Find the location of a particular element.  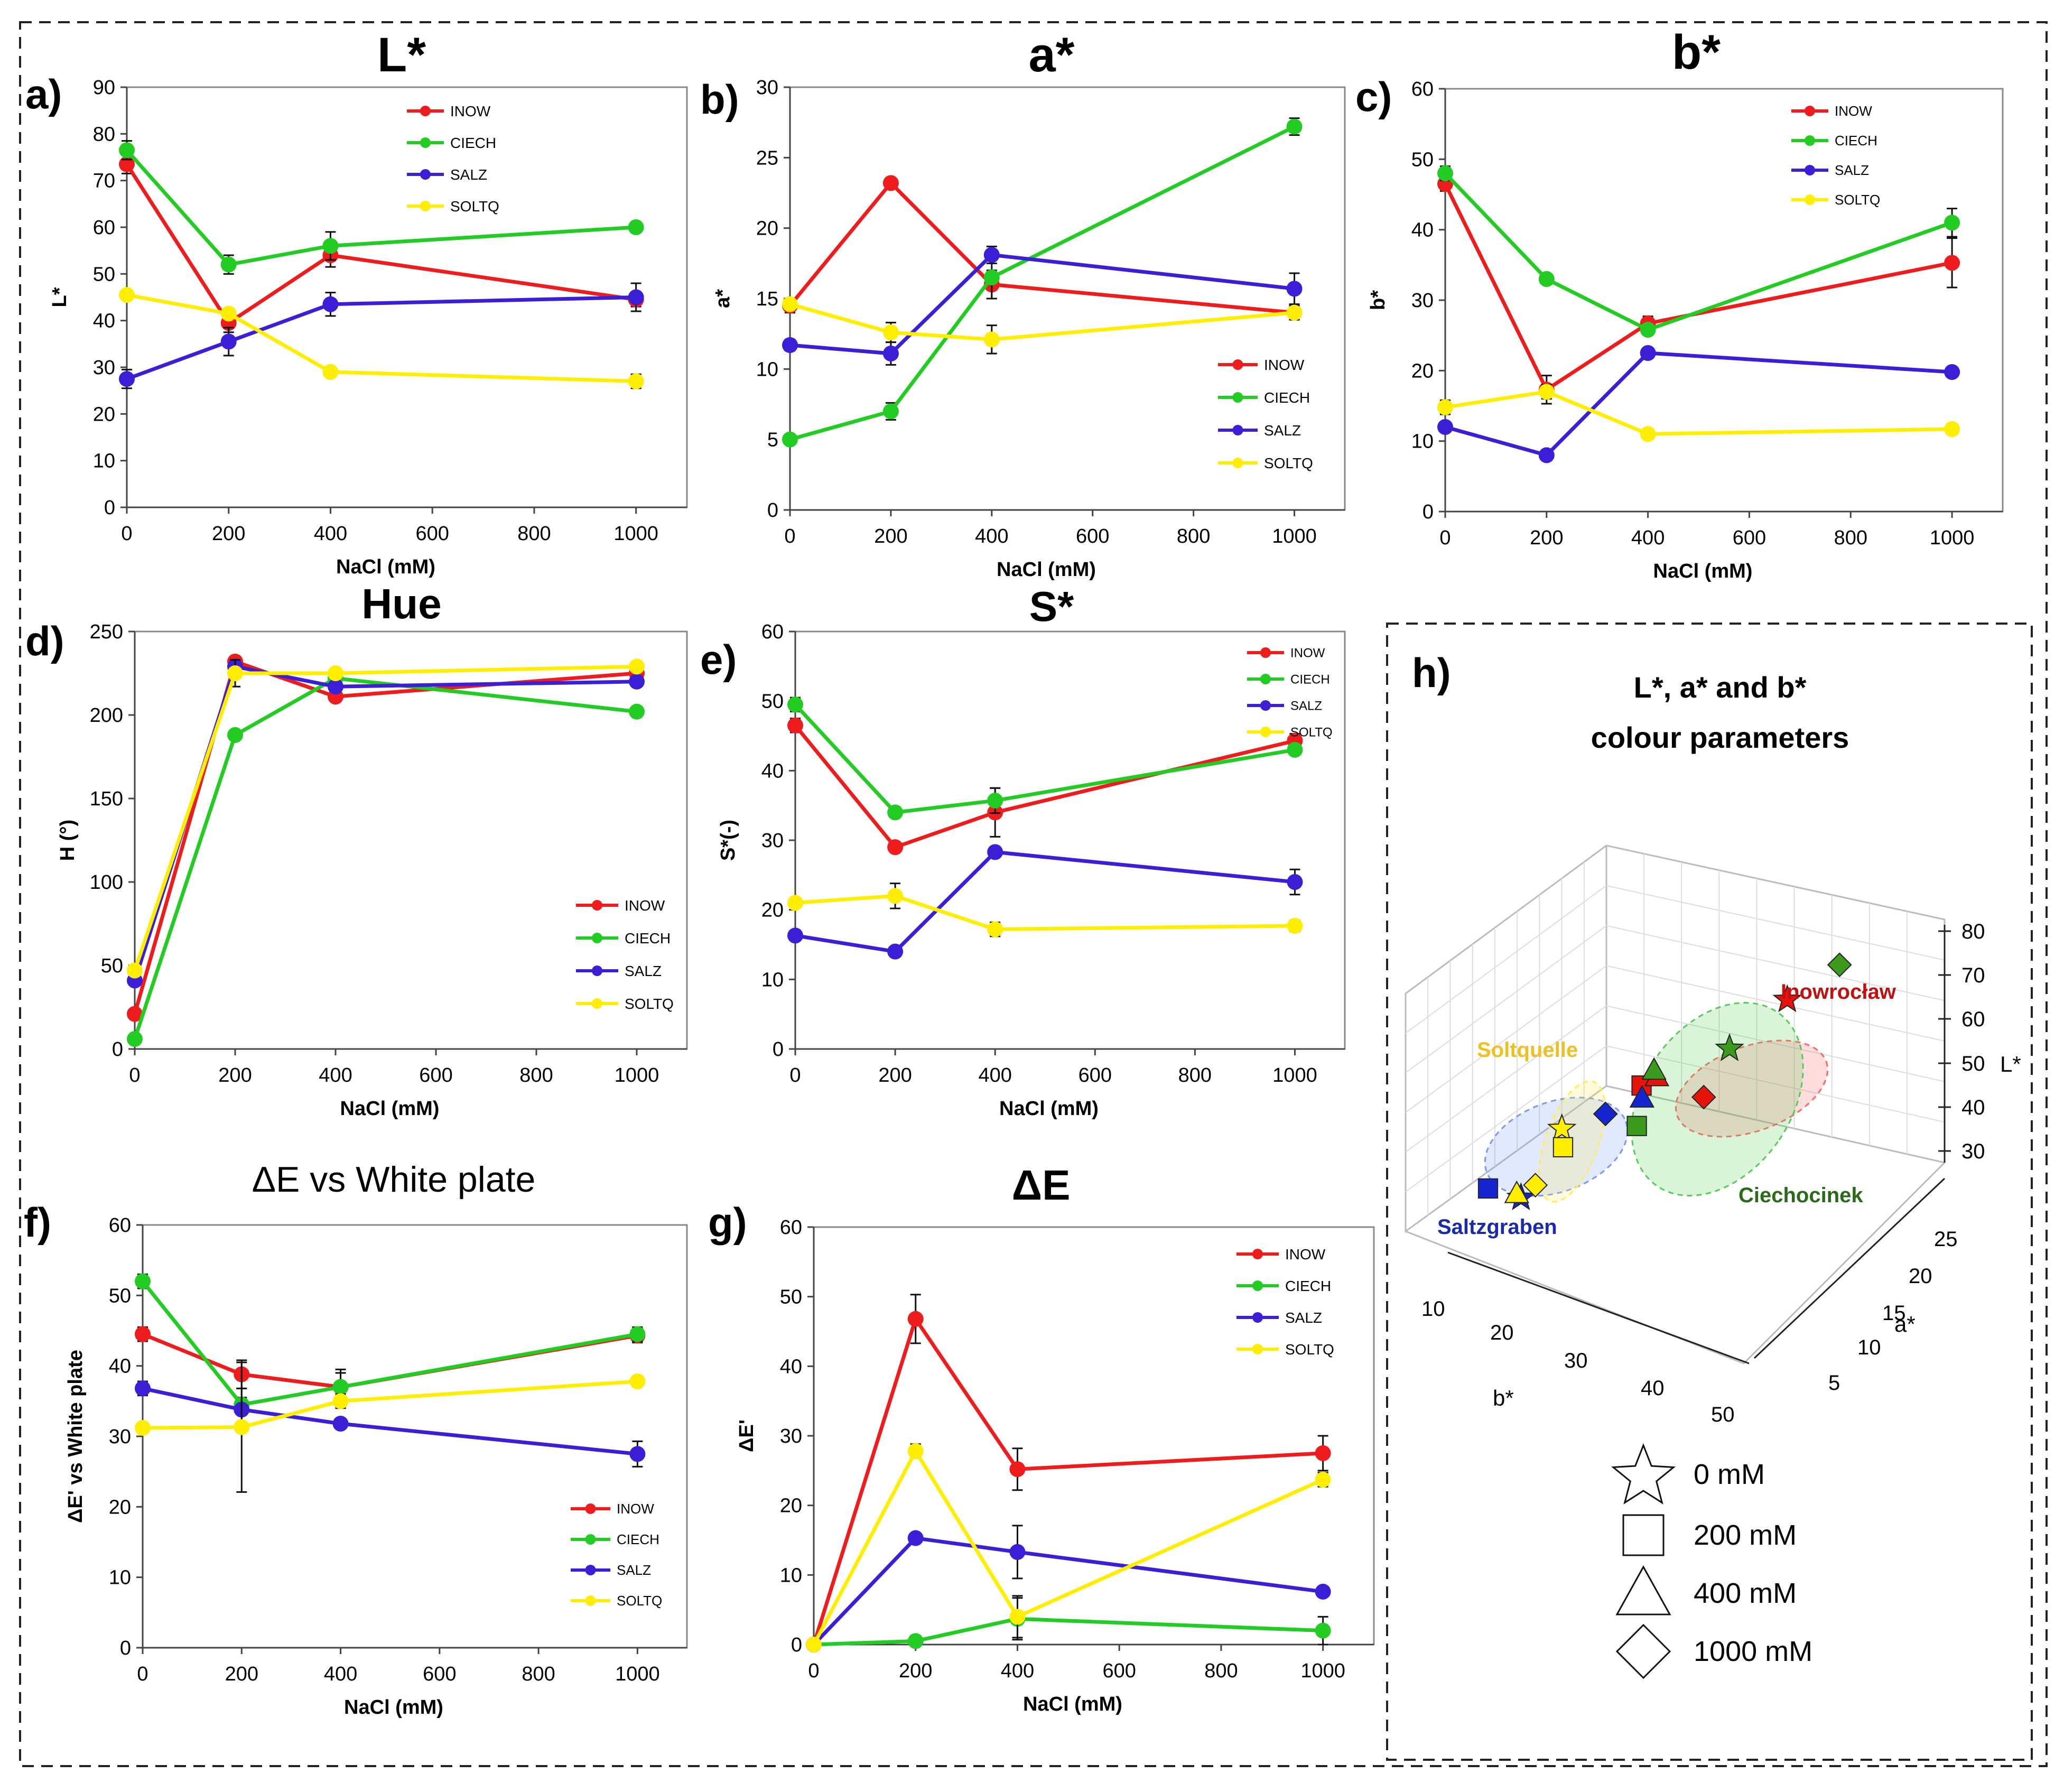

scatter-point-soltq-triangle is located at coordinates (1517, 1191).